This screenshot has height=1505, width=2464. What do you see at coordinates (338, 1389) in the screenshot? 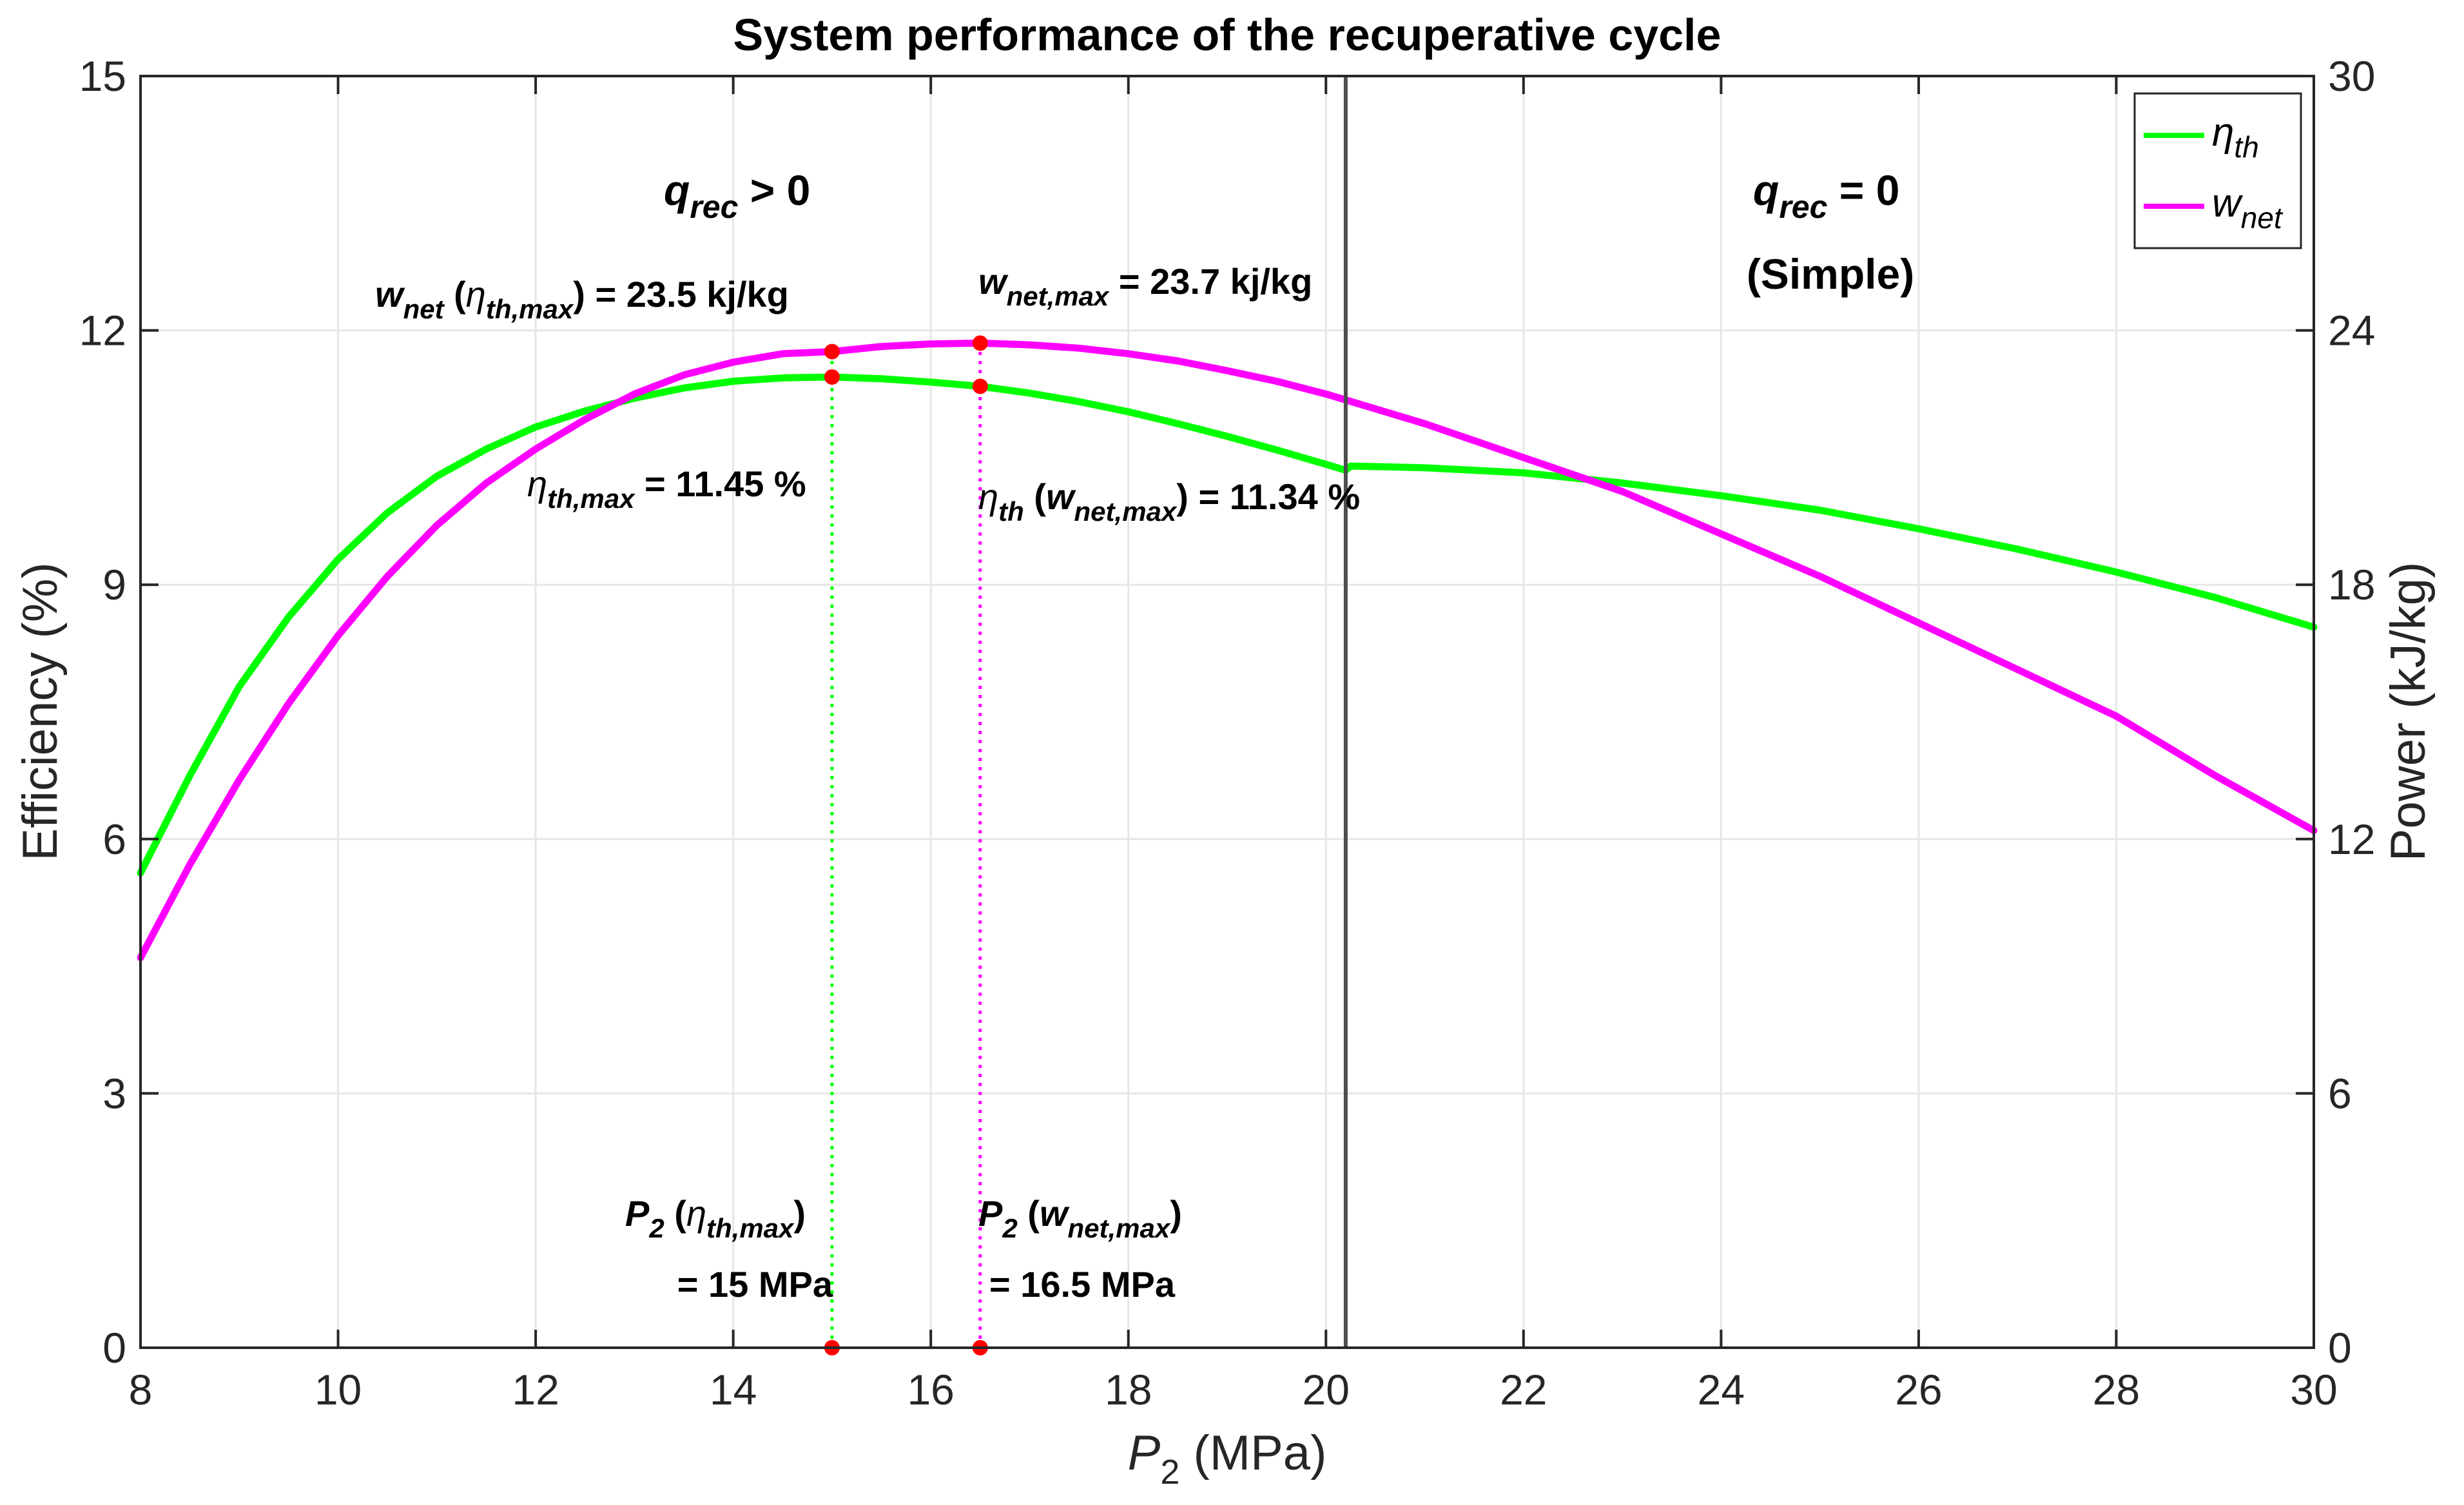
I see `x-tick-label: 10` at bounding box center [338, 1389].